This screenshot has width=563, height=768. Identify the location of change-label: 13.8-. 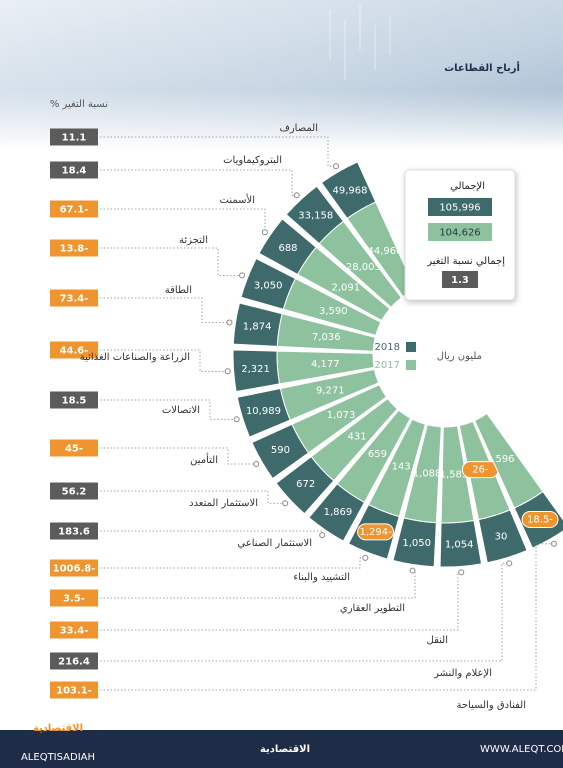
(74, 249).